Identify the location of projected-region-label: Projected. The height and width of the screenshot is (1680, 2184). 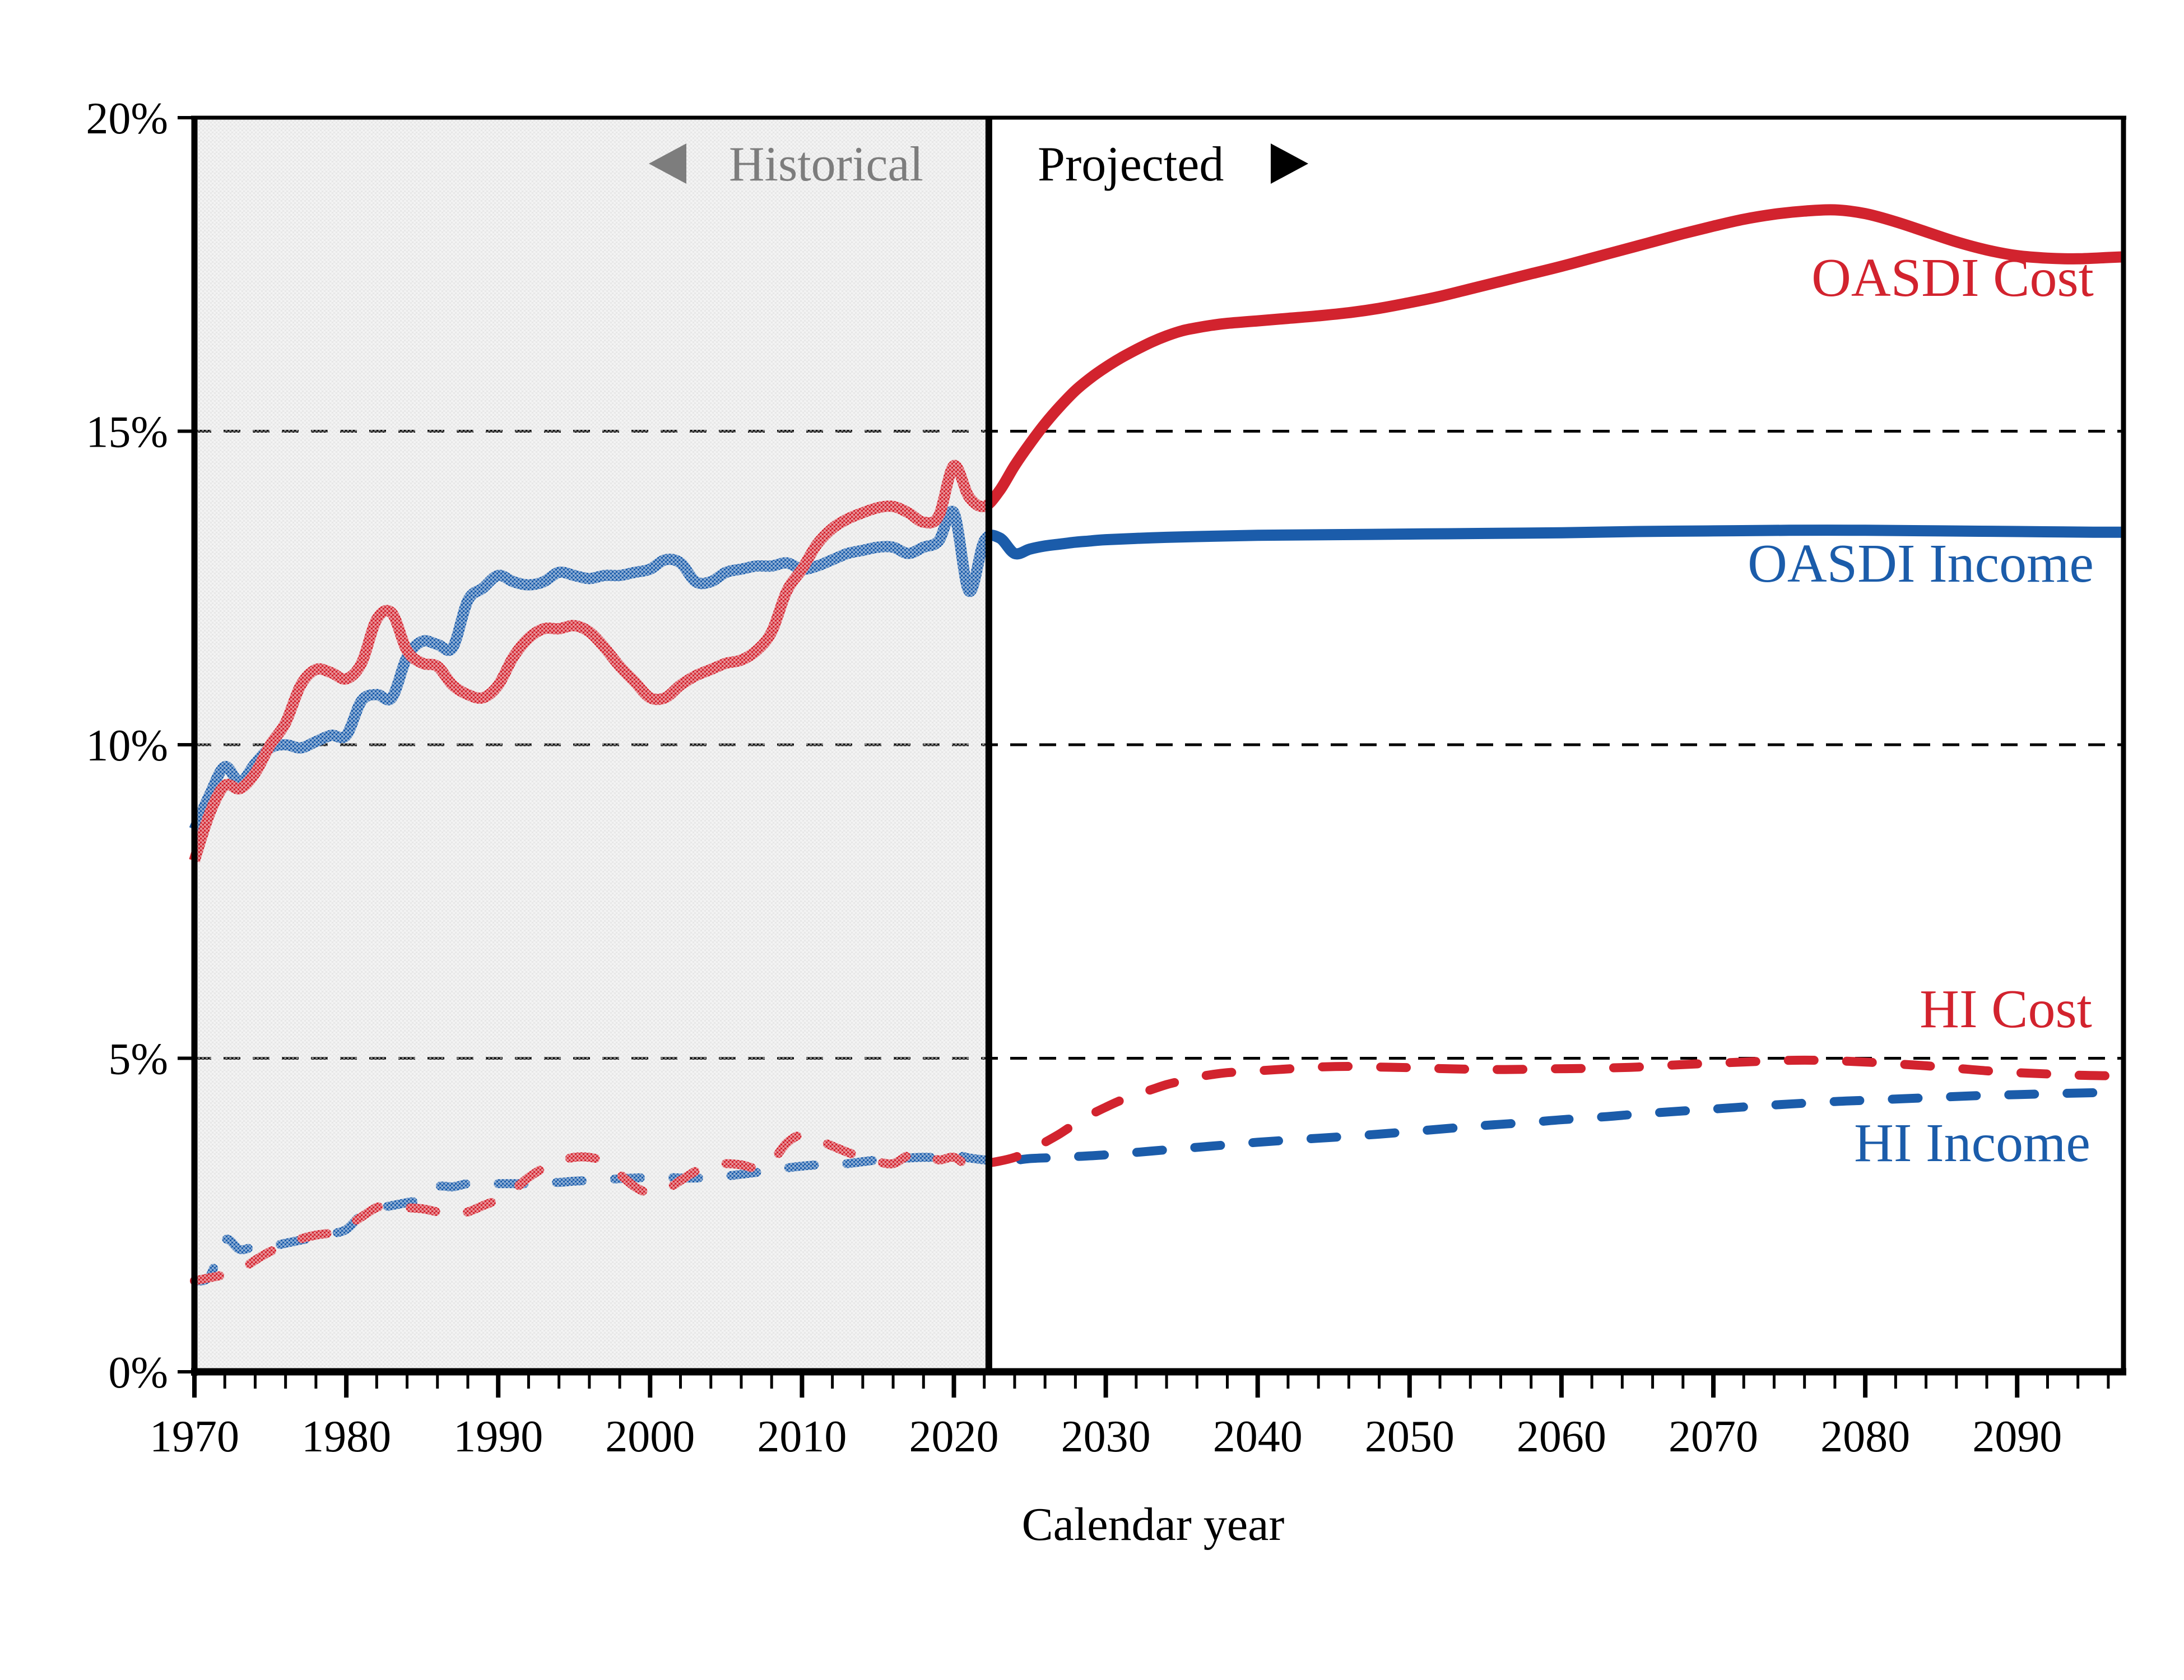
(1131, 164).